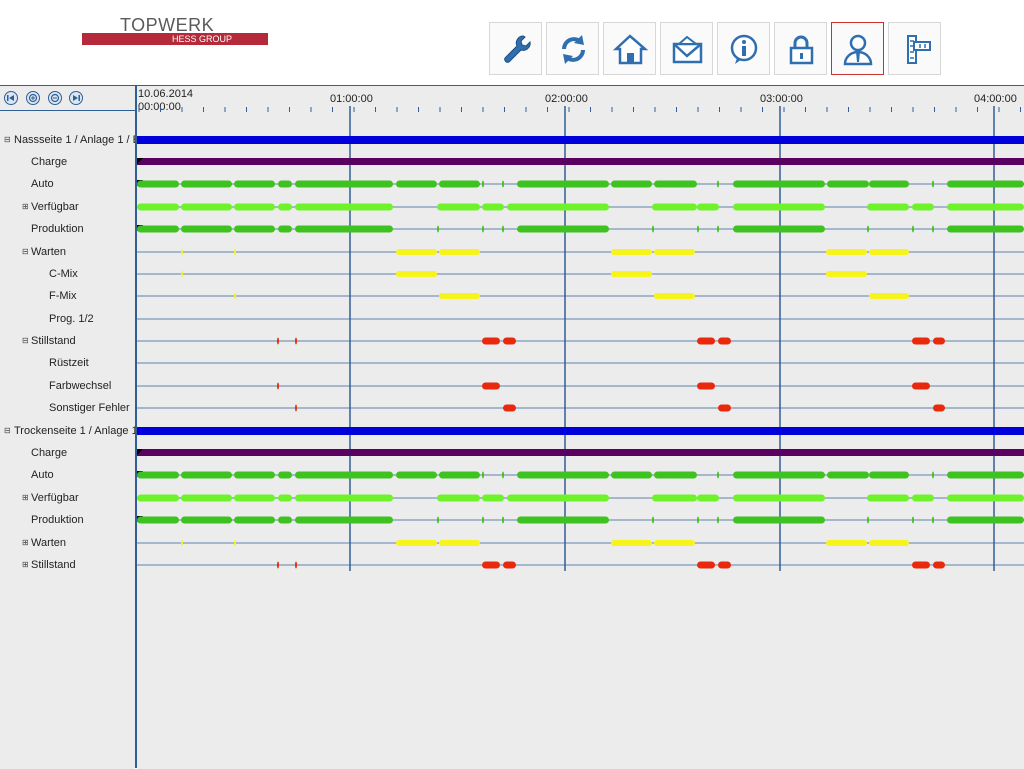 The image size is (1024, 769). Describe the element at coordinates (76, 98) in the screenshot. I see `last-button` at that location.